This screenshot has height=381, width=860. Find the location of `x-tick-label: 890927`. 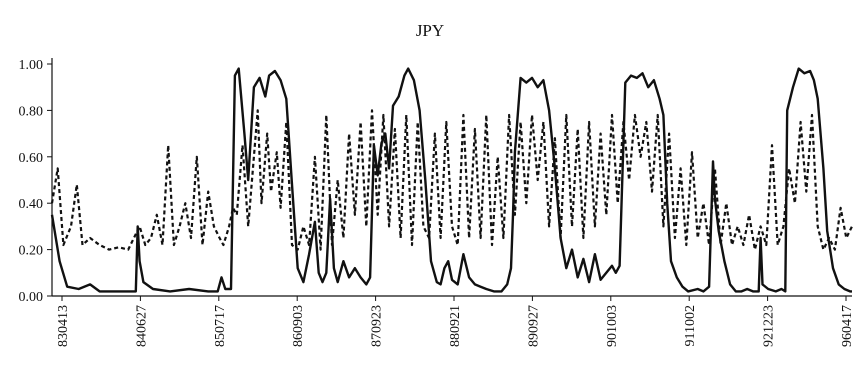

x-tick-label: 890927 is located at coordinates (533, 326).